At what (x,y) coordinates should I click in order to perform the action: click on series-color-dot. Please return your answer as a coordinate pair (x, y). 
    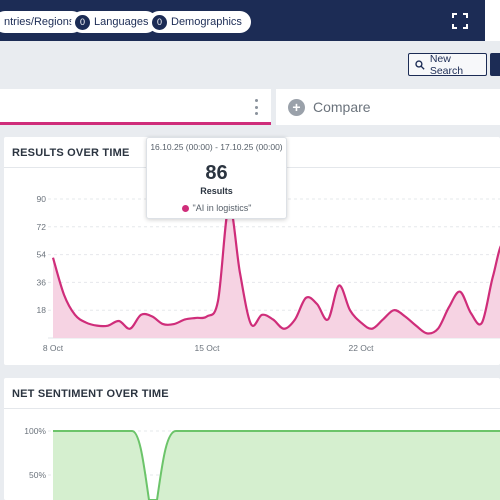
    Looking at the image, I should click on (185, 208).